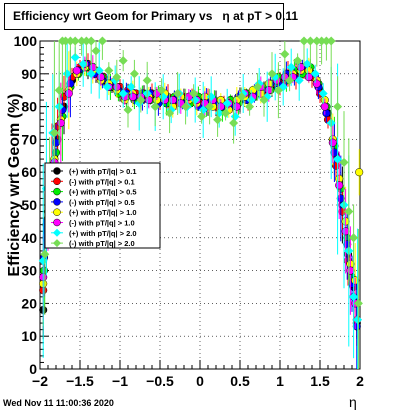  Describe the element at coordinates (320, 381) in the screenshot. I see `x-tick-label: 1.5` at that location.